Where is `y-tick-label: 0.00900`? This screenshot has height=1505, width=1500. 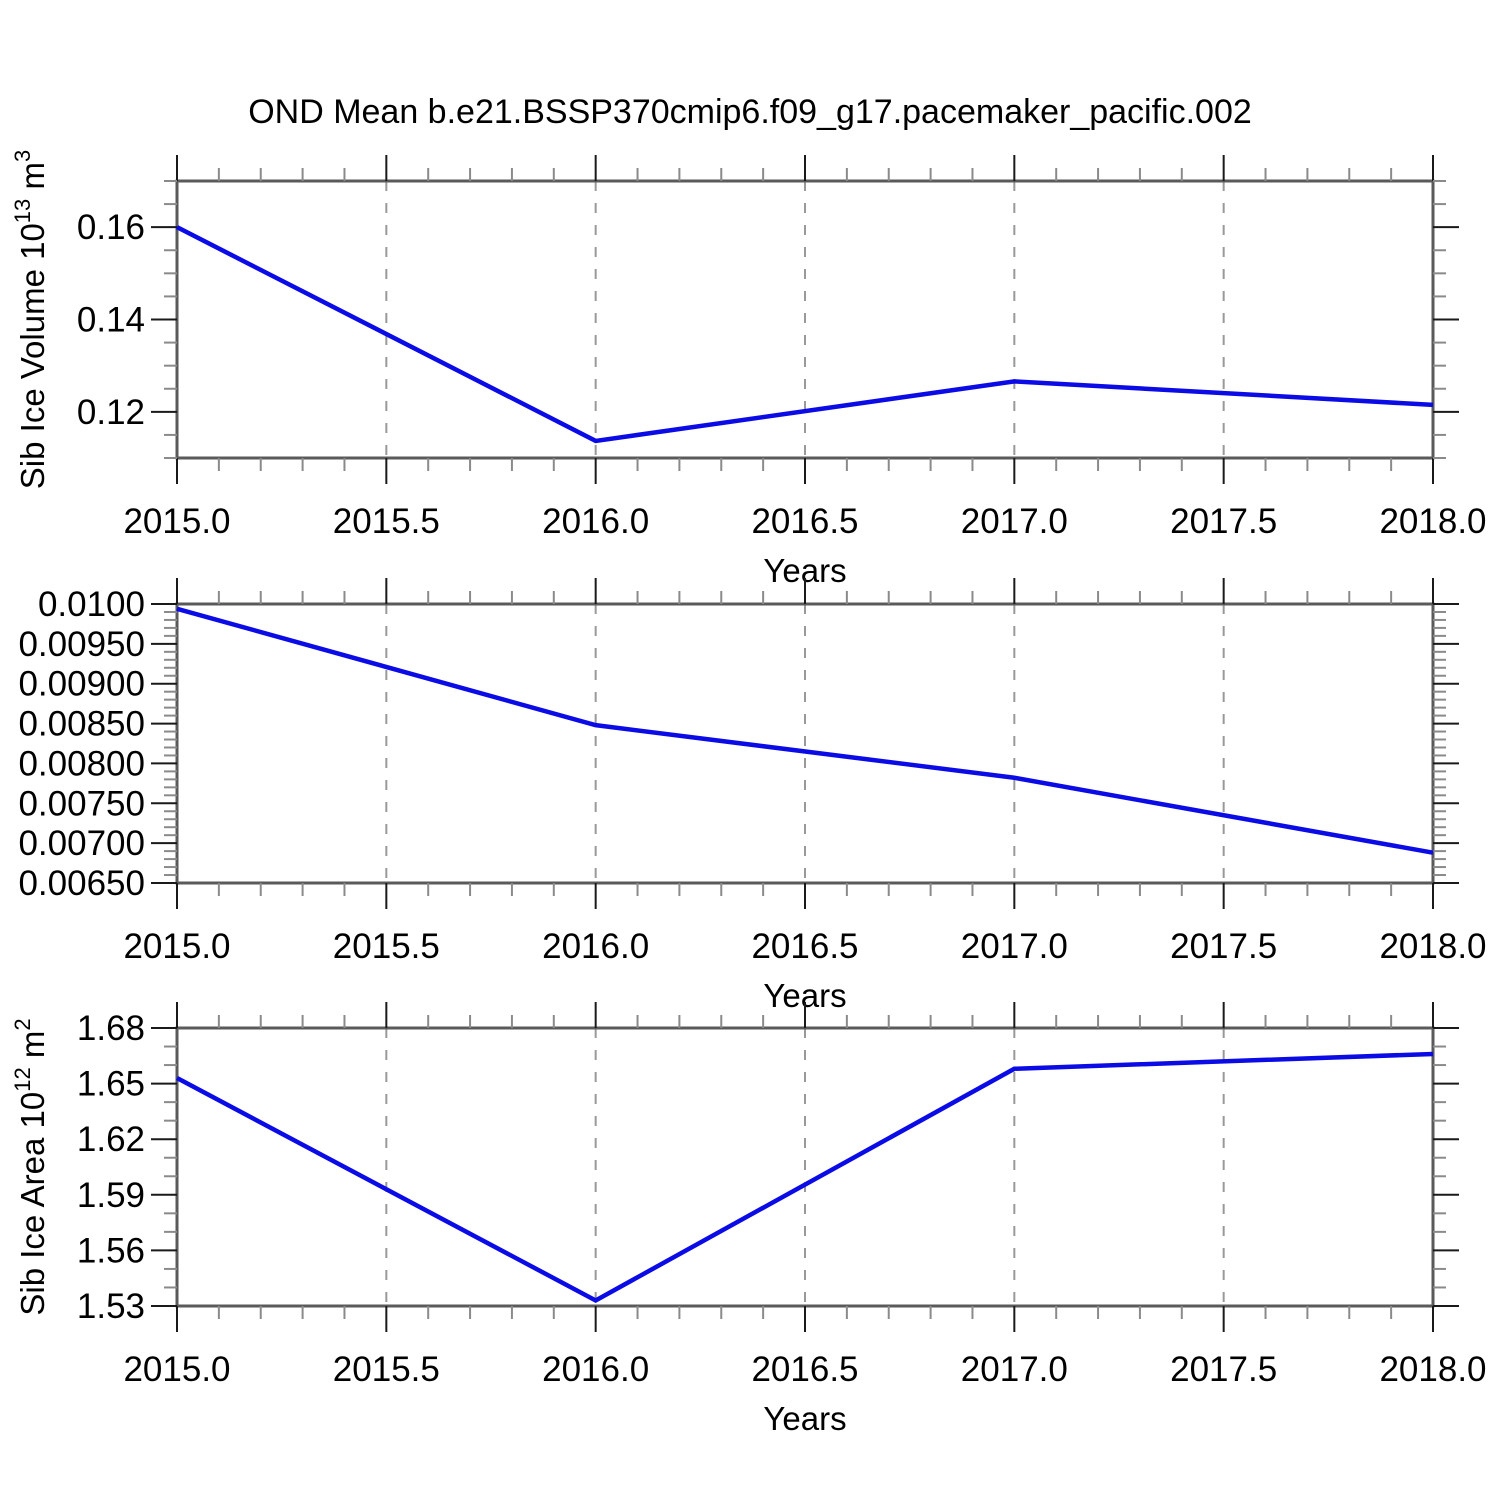
y-tick-label: 0.00900 is located at coordinates (81, 684).